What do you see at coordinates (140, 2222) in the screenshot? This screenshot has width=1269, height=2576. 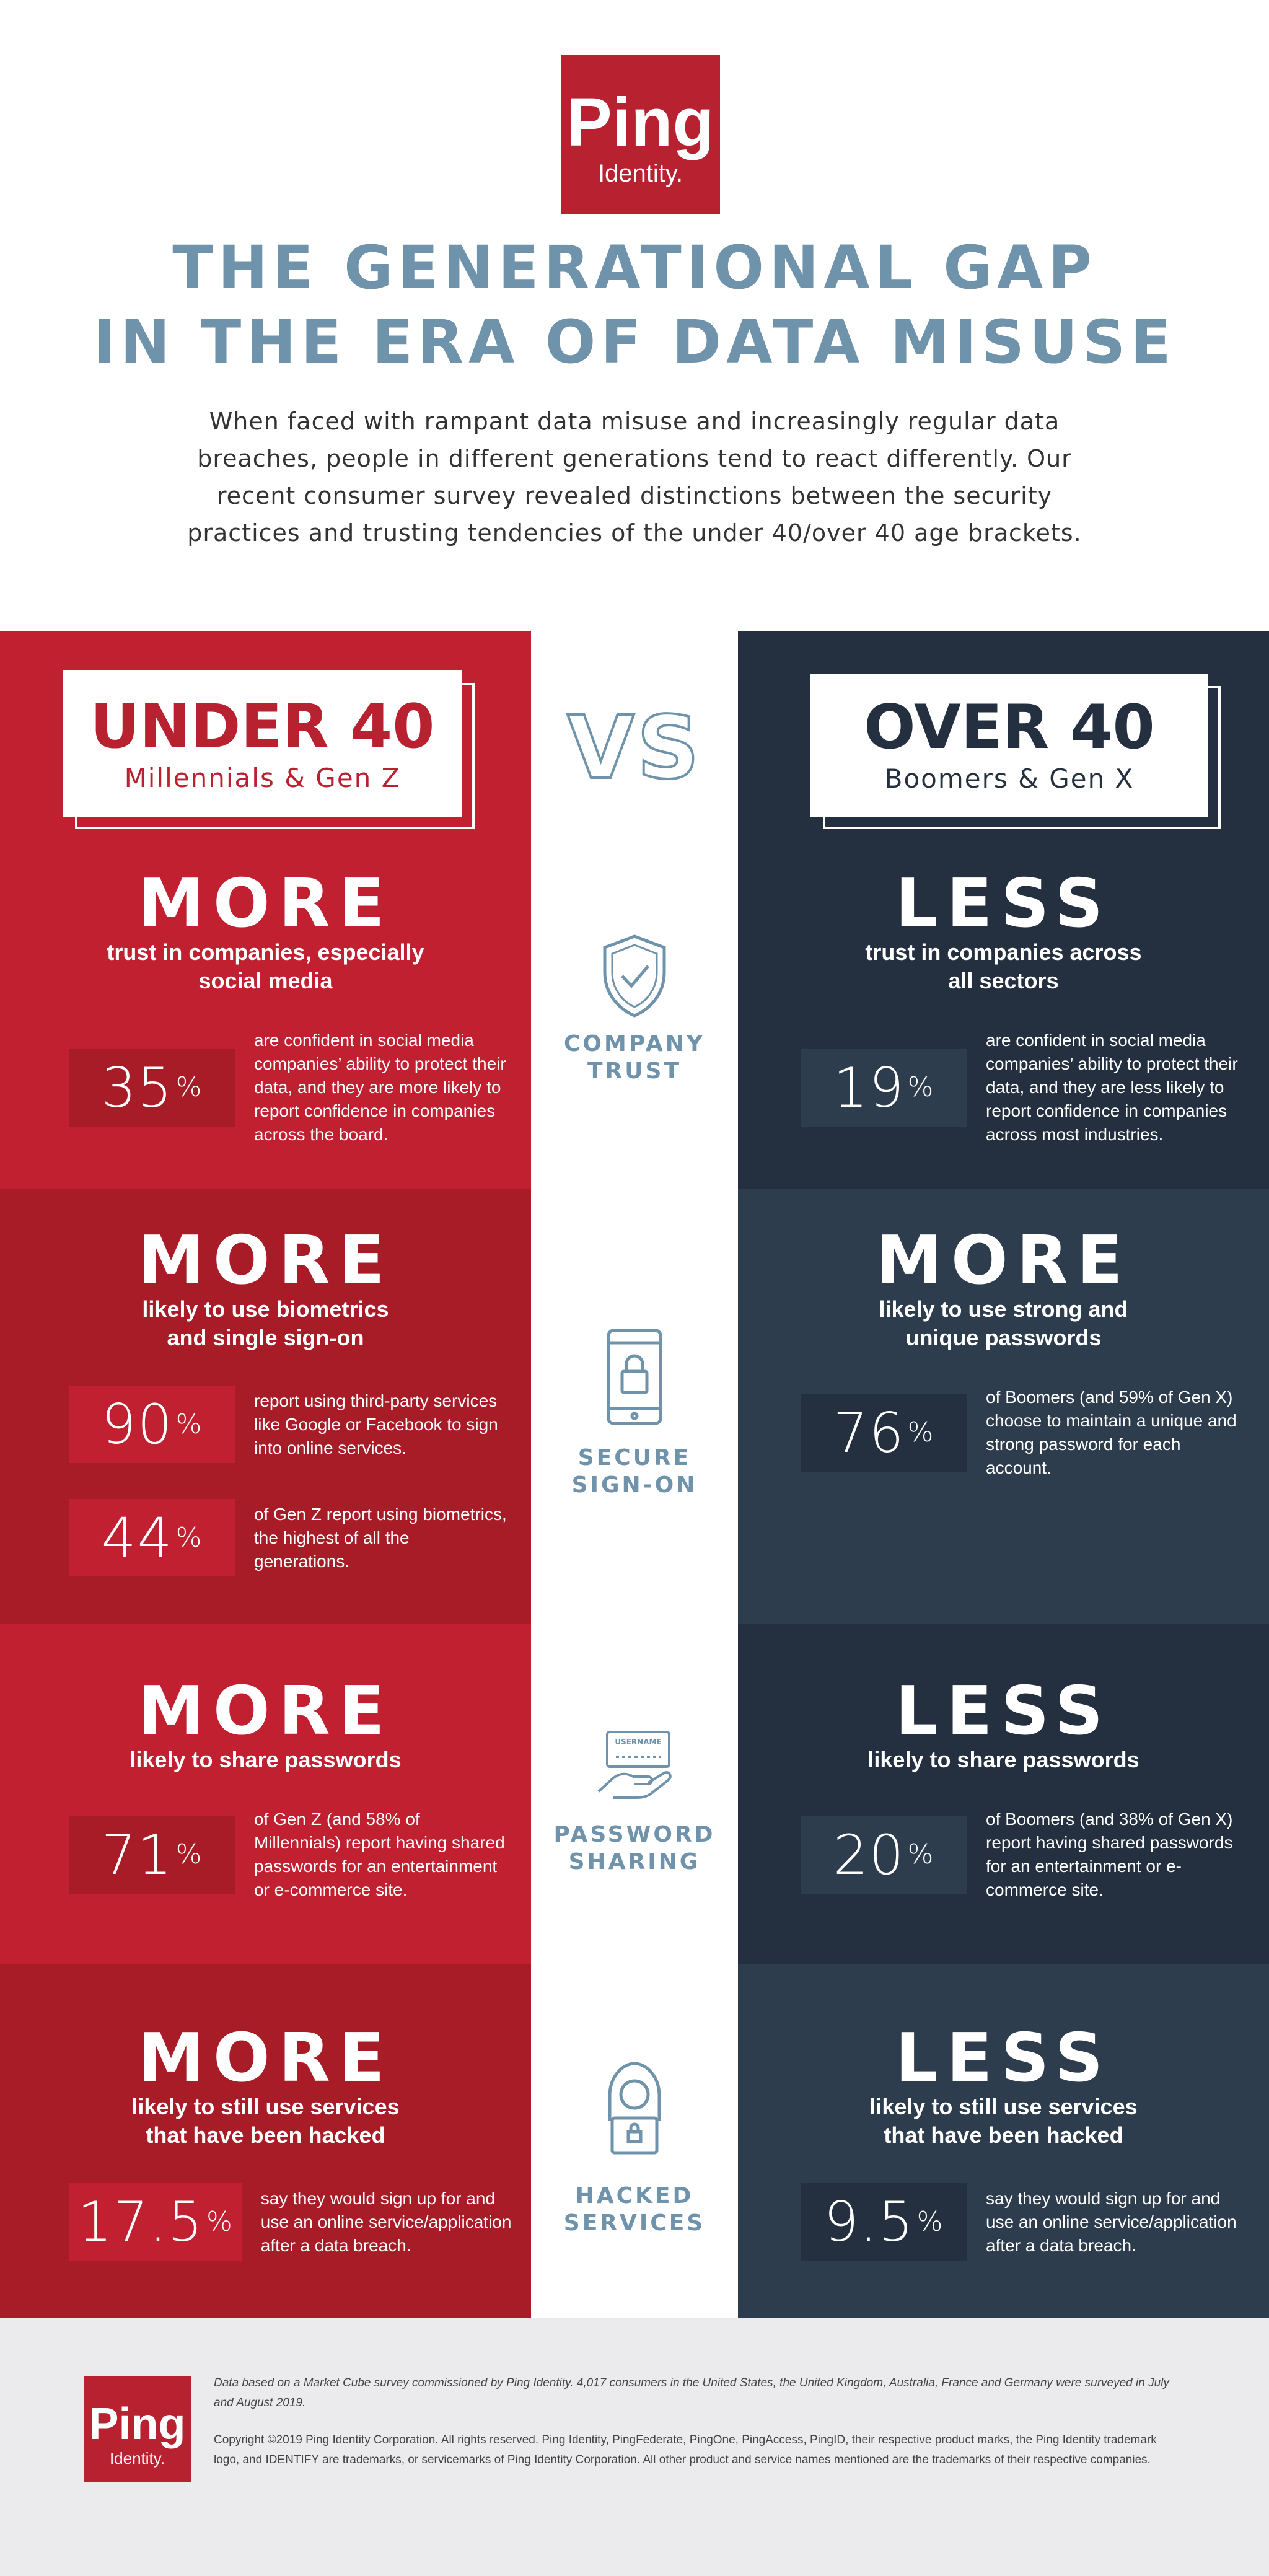 I see `stat-value: 17.5` at bounding box center [140, 2222].